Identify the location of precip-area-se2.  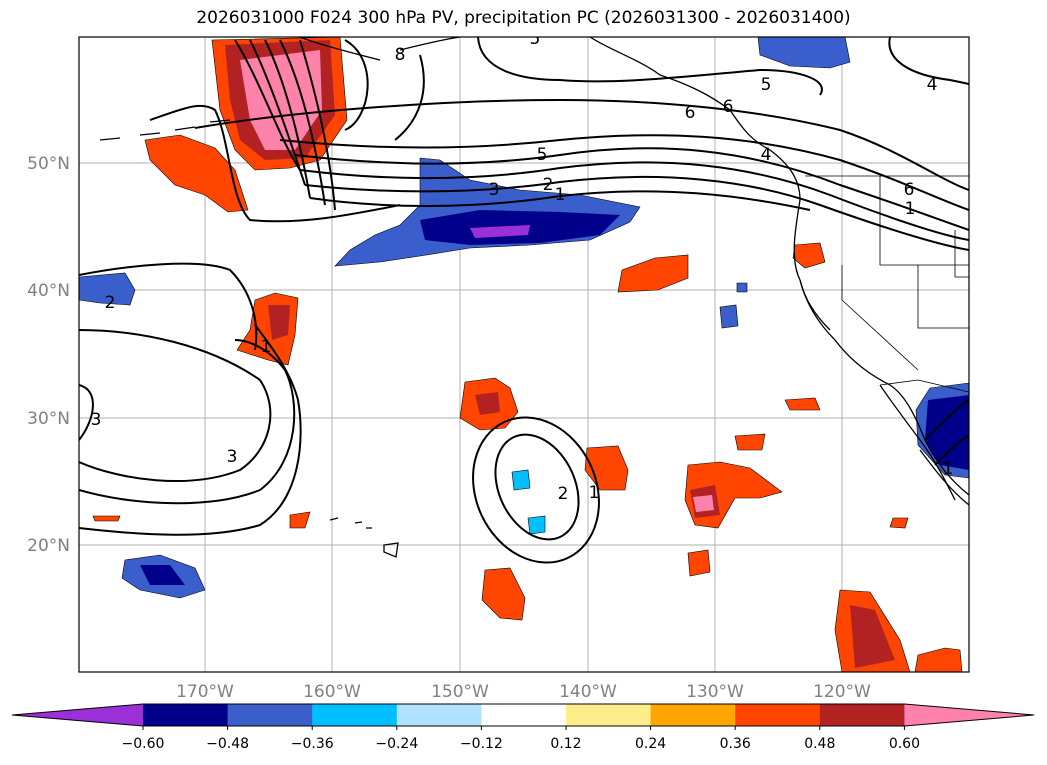
(938, 659).